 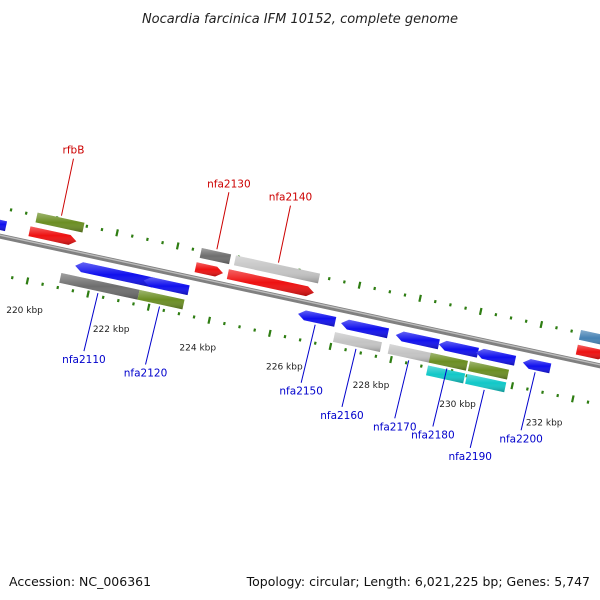 I want to click on gene-label: nfa2170, so click(x=395, y=427).